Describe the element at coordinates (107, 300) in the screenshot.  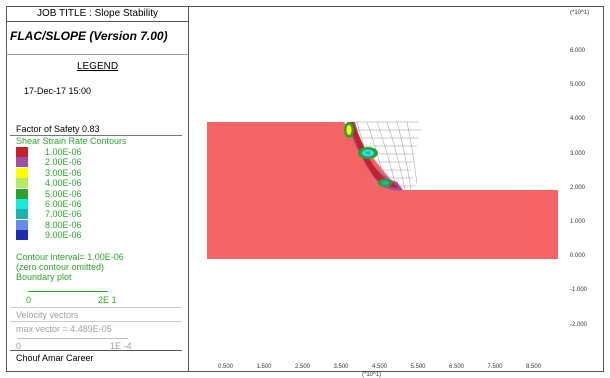
I see `boundary-scale-max: 2E 1` at that location.